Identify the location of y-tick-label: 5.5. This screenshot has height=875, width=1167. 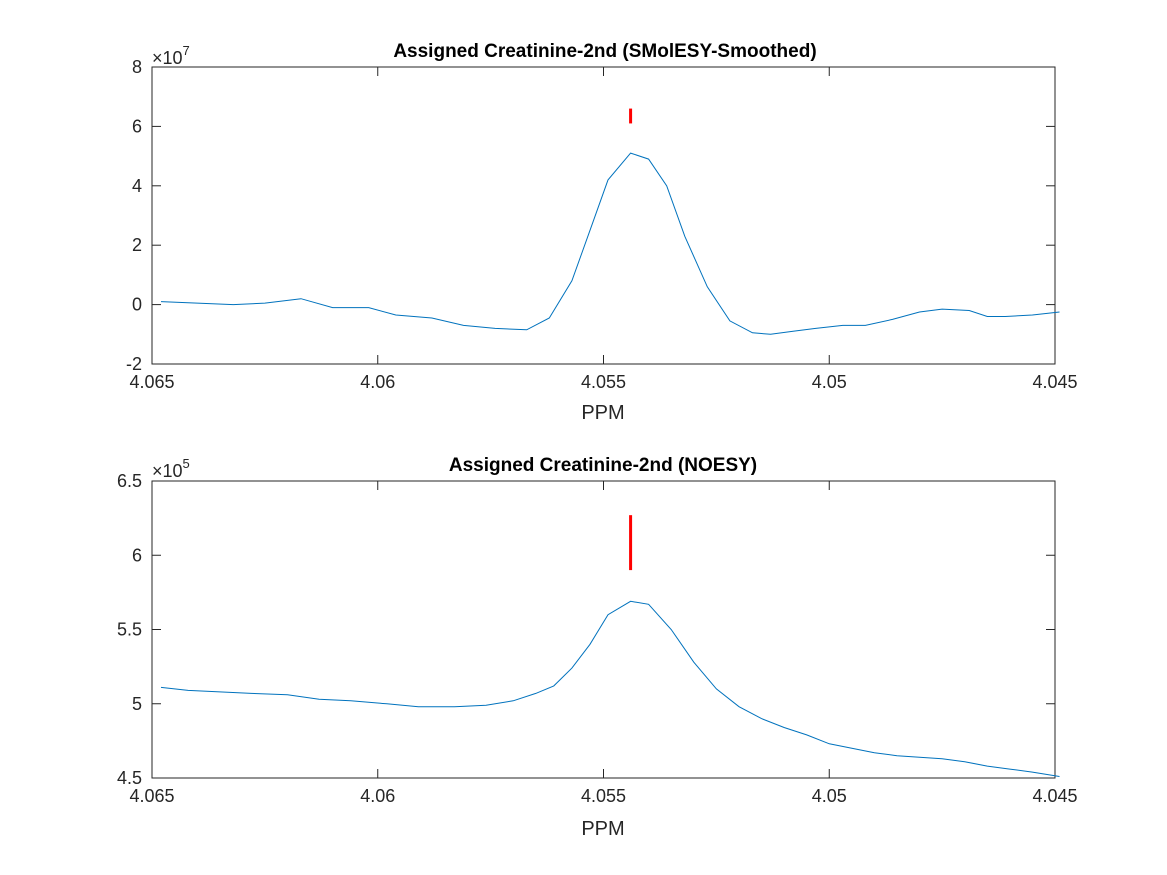
(129, 630).